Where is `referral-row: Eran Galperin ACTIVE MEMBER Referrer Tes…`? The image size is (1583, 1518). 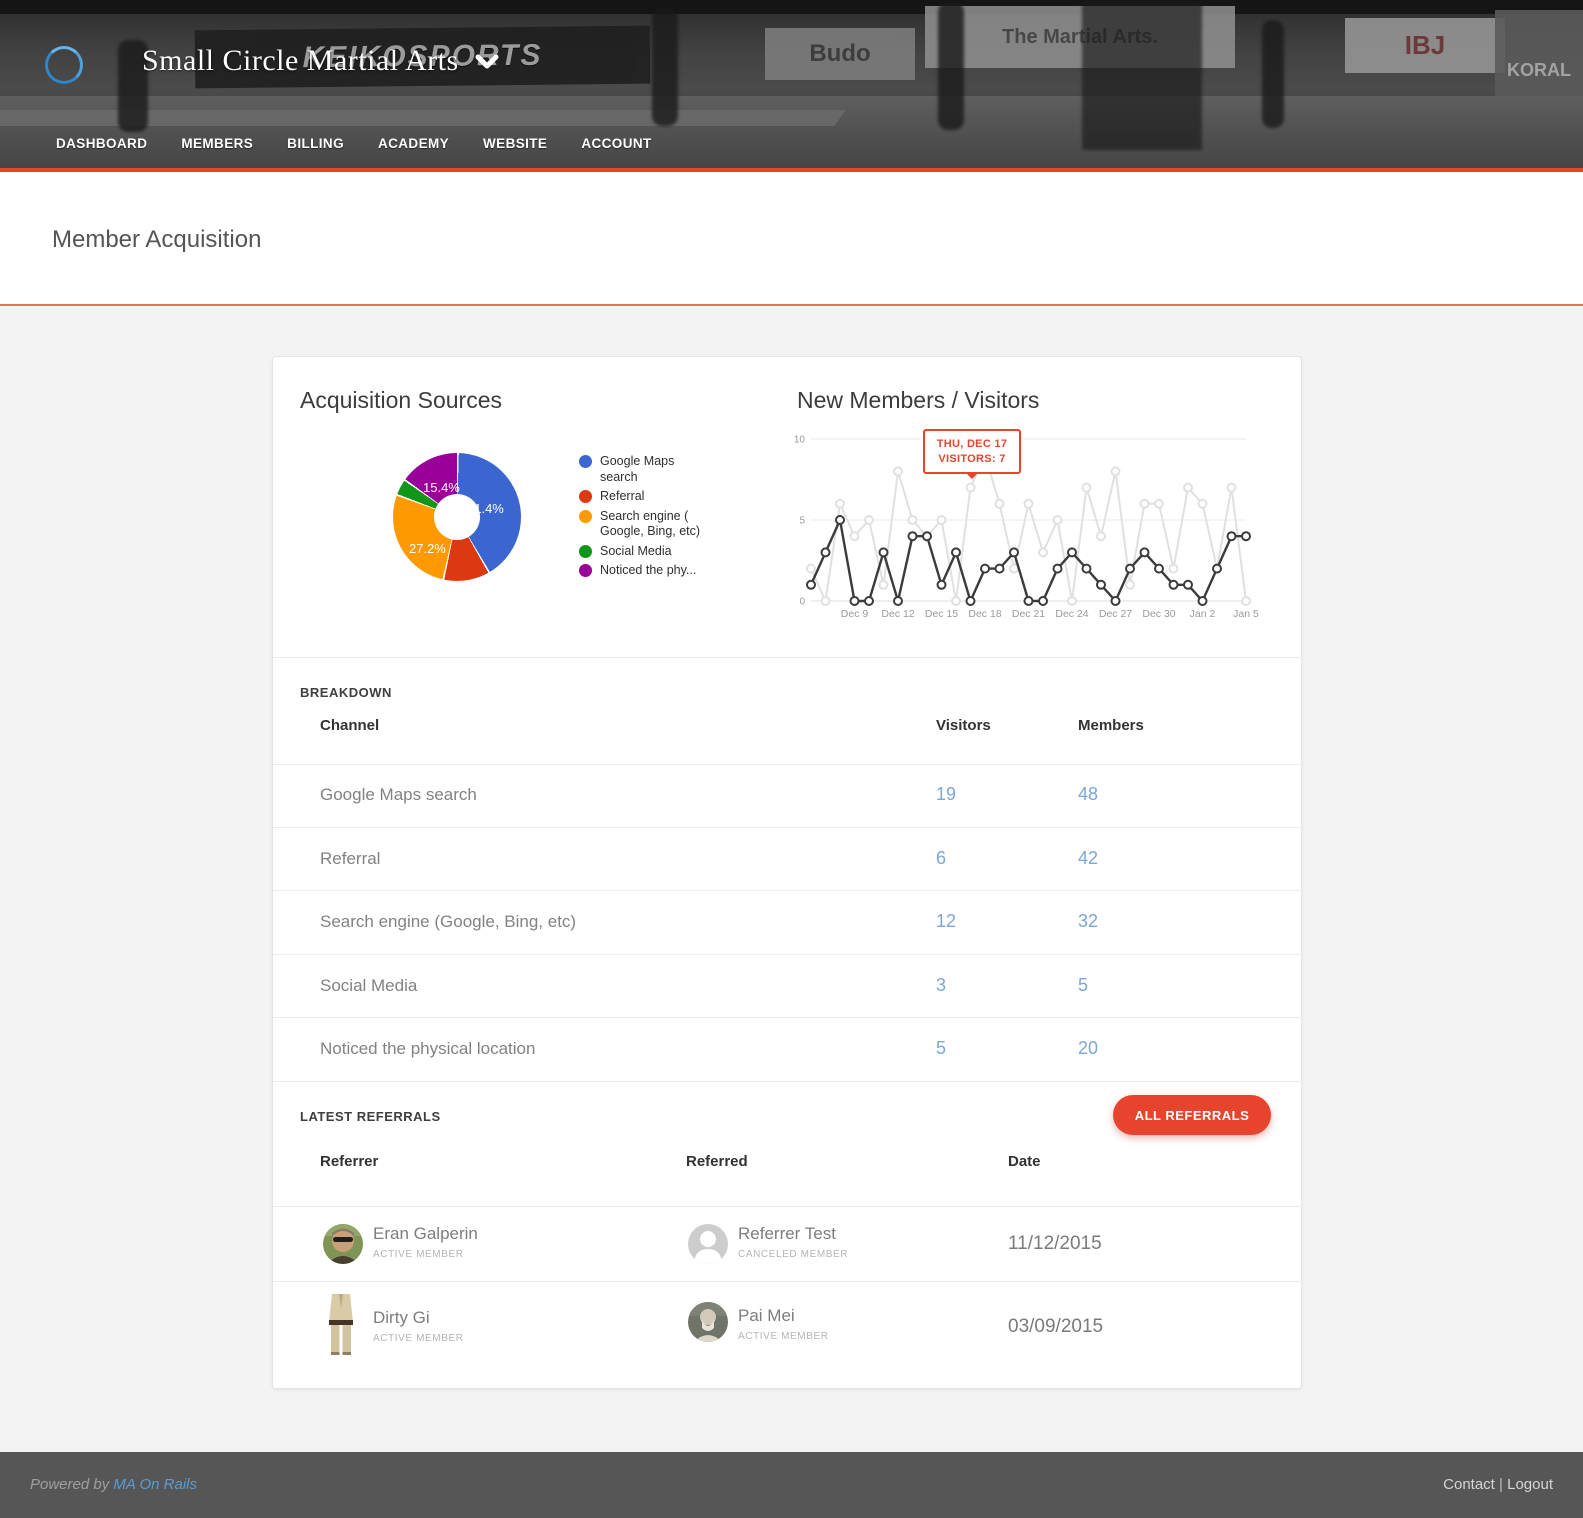 referral-row: Eran Galperin ACTIVE MEMBER Referrer Tes… is located at coordinates (788, 1243).